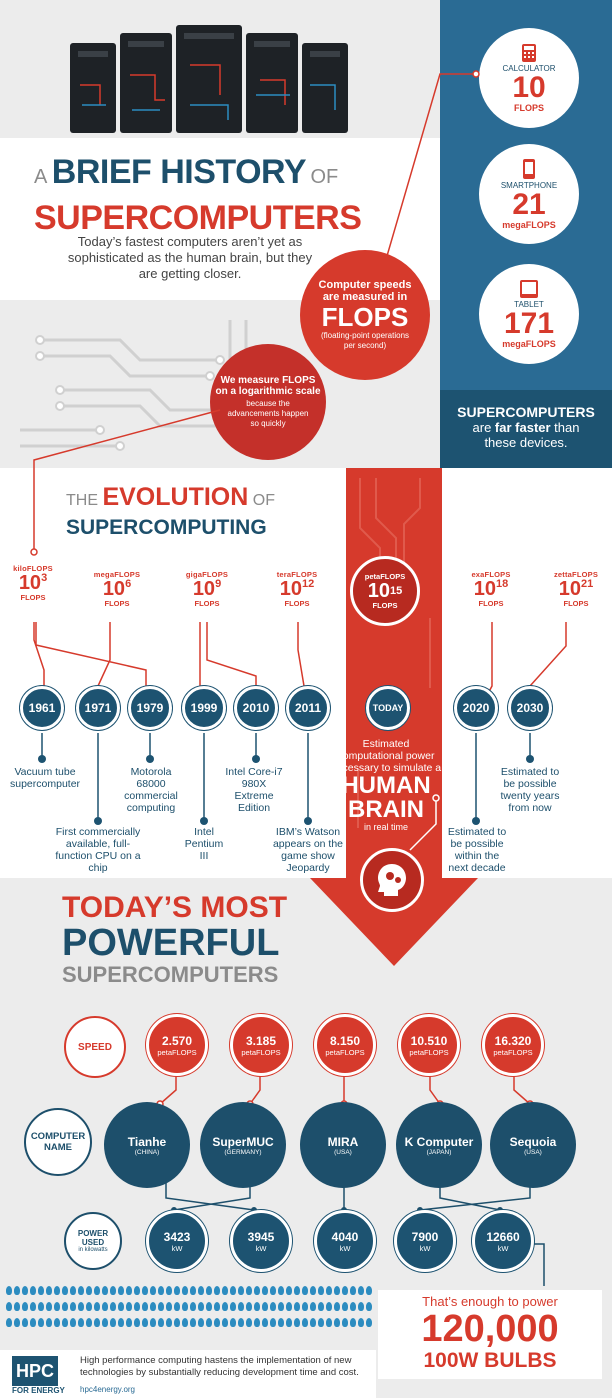 The height and width of the screenshot is (1398, 612). I want to click on log-line1: We measure FLOPS, so click(268, 380).